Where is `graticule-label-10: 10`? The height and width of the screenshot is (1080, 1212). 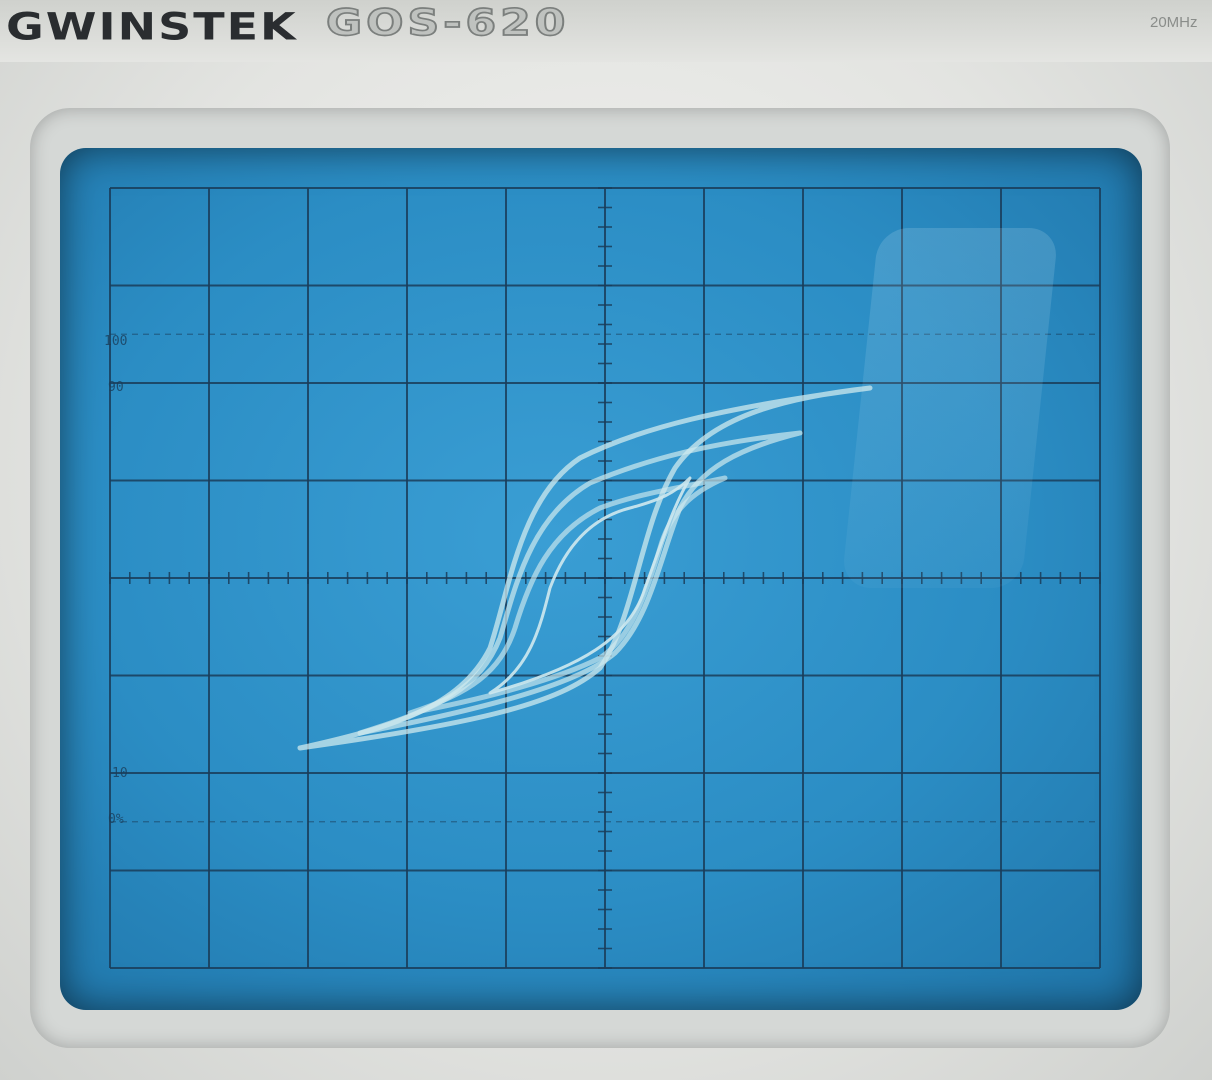 graticule-label-10: 10 is located at coordinates (120, 773).